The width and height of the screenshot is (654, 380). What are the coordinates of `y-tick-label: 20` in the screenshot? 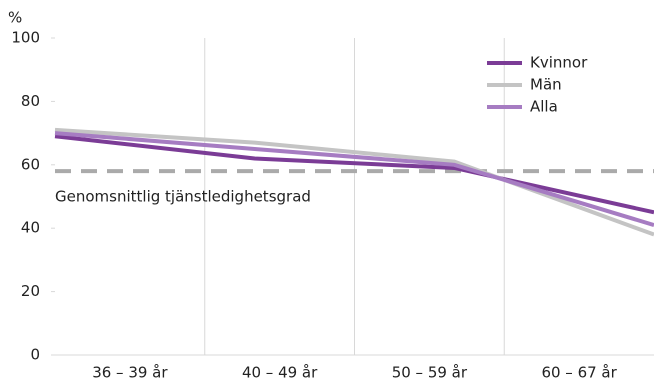 It's located at (30, 291).